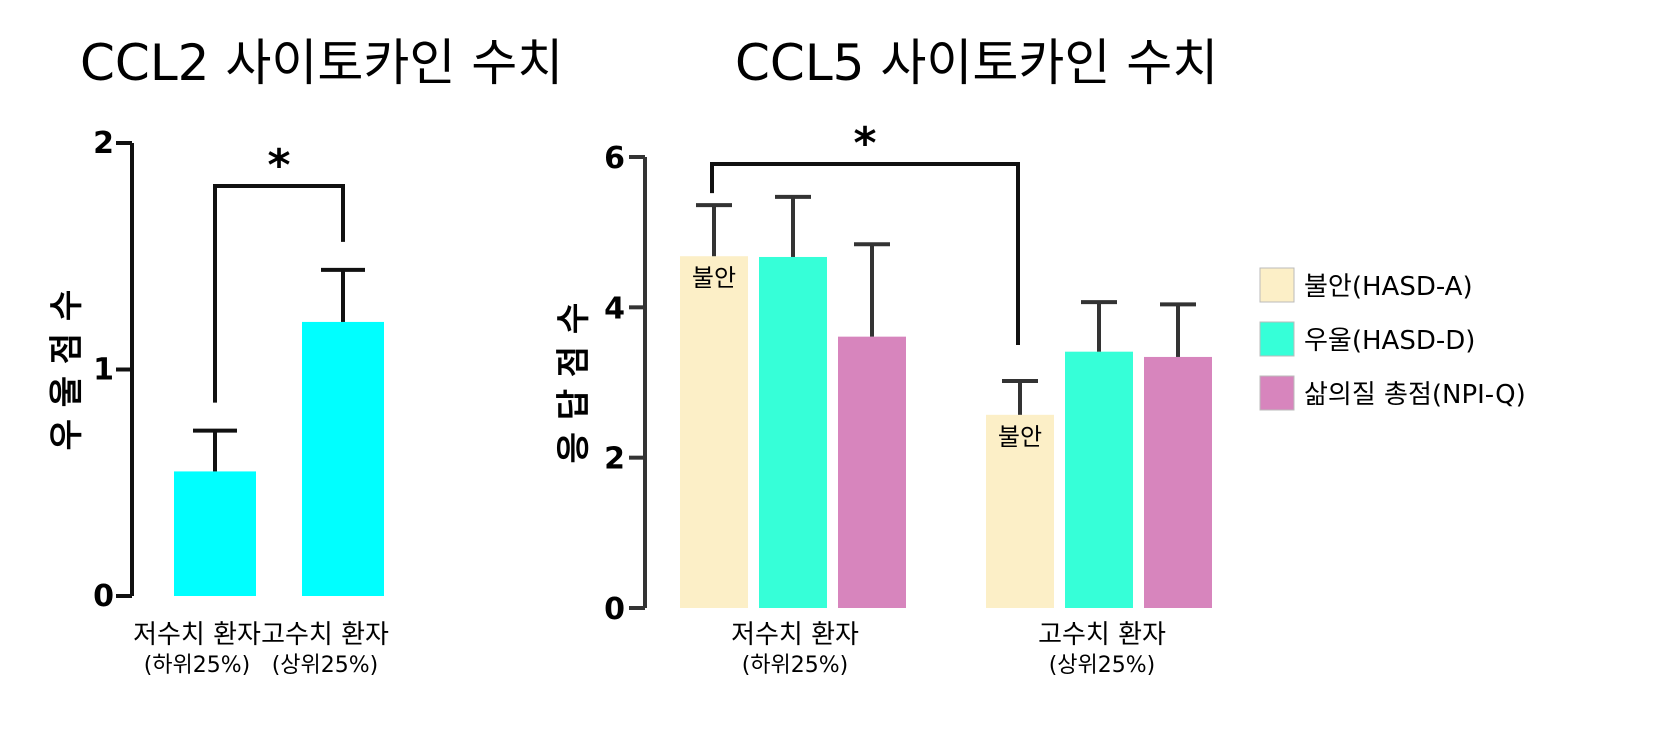 This screenshot has height=731, width=1664. What do you see at coordinates (795, 635) in the screenshot?
I see `ccl5-category-label: 저수치 환자` at bounding box center [795, 635].